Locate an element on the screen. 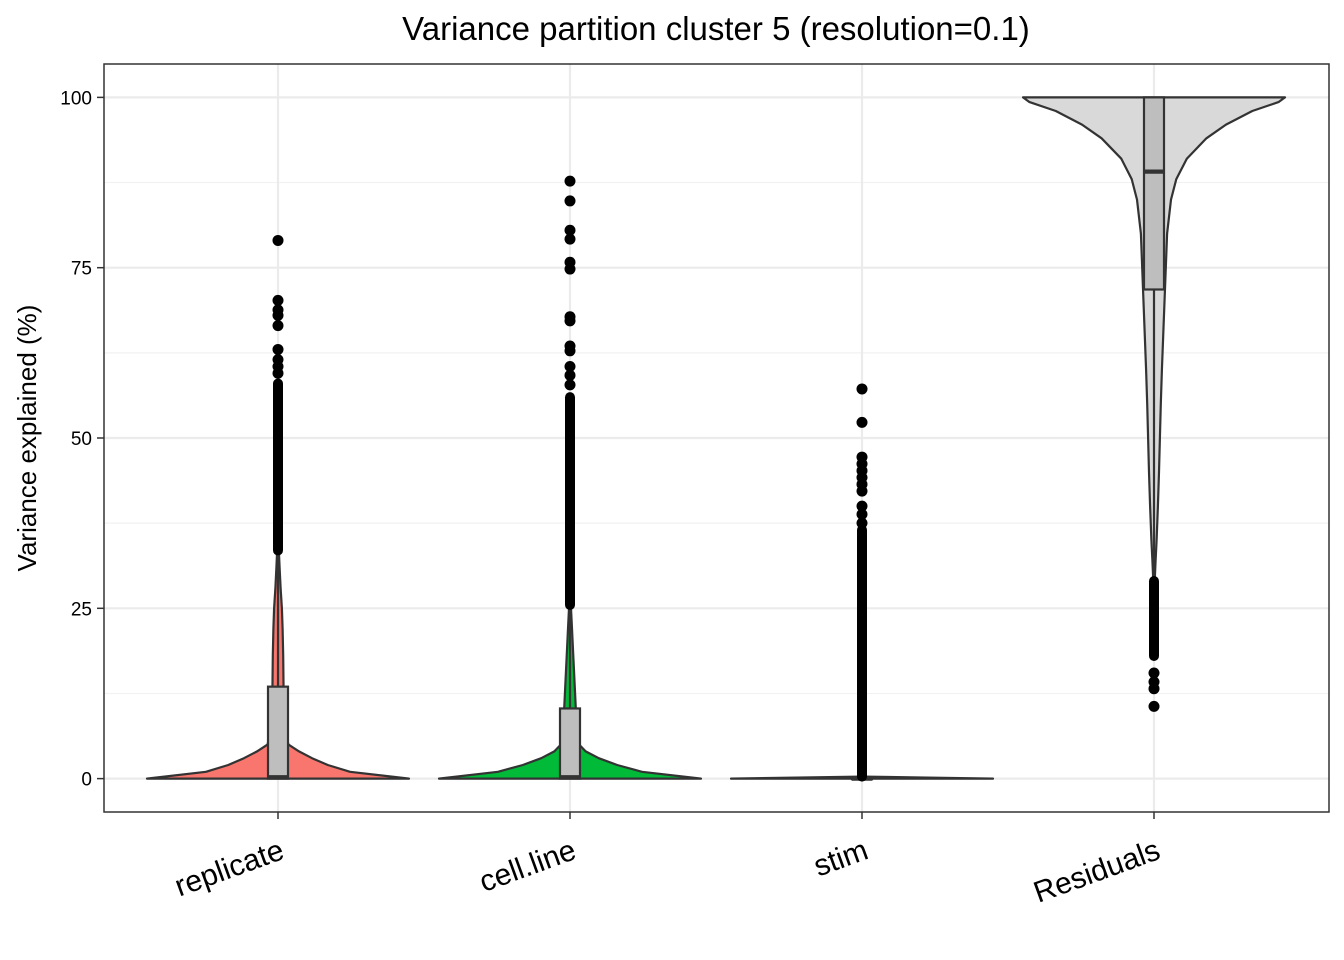  box-Residuals is located at coordinates (1154, 193).